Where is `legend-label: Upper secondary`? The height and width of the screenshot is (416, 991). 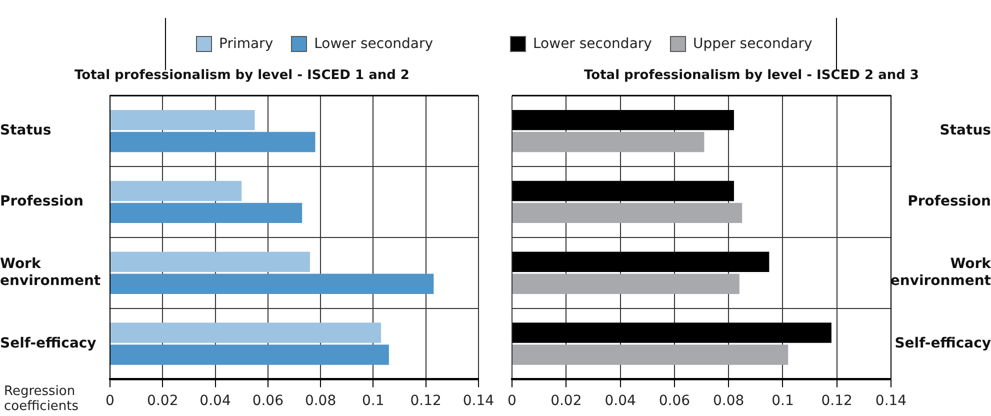 legend-label: Upper secondary is located at coordinates (752, 44).